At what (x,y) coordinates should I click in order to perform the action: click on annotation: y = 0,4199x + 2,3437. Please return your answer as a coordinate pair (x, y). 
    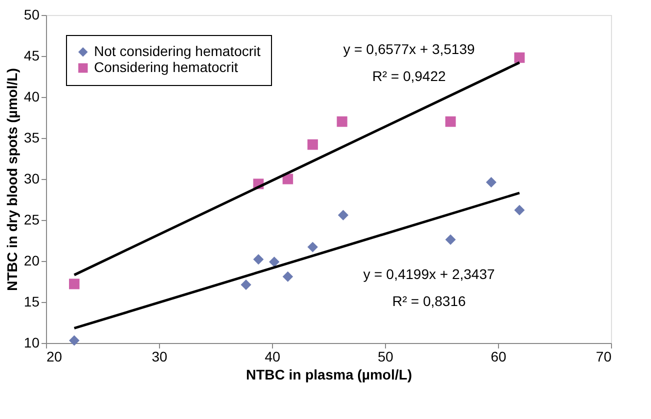
    Looking at the image, I should click on (429, 274).